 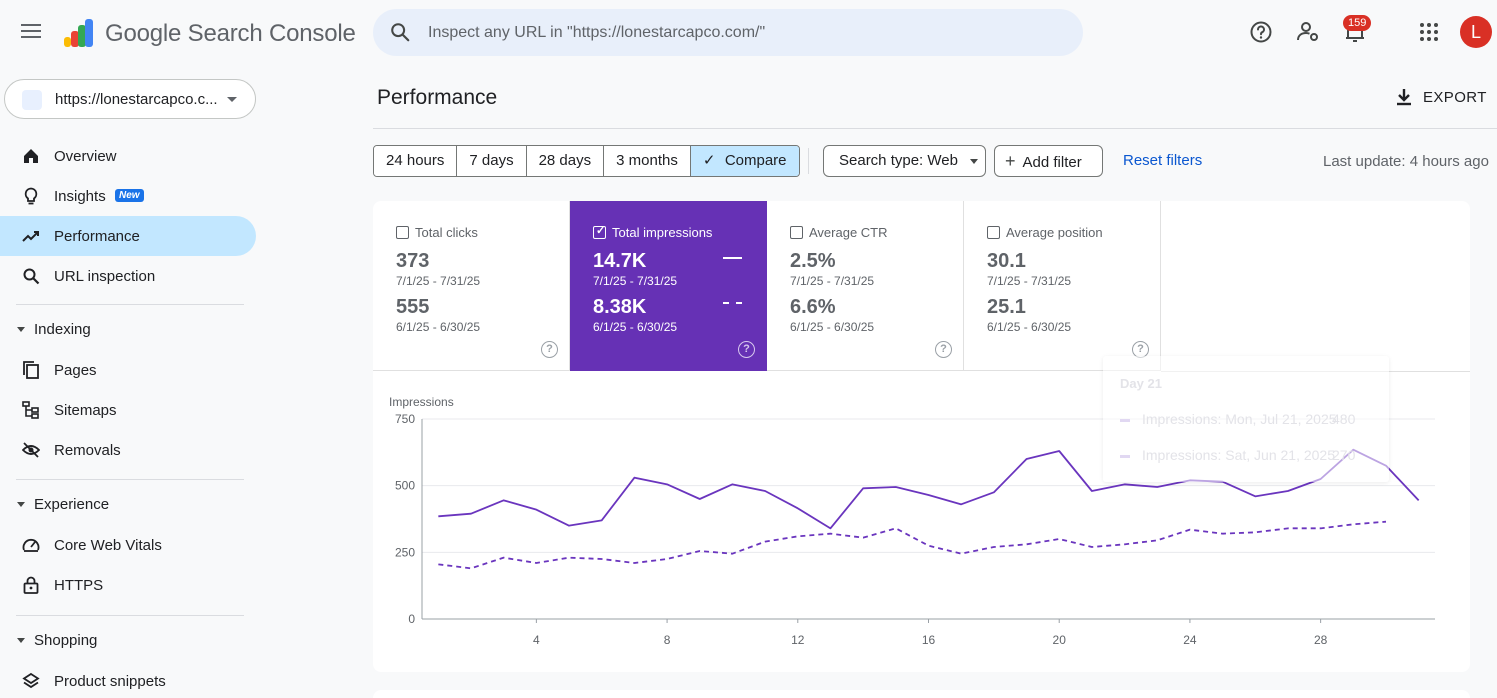 What do you see at coordinates (1261, 32) in the screenshot?
I see `help-icon` at bounding box center [1261, 32].